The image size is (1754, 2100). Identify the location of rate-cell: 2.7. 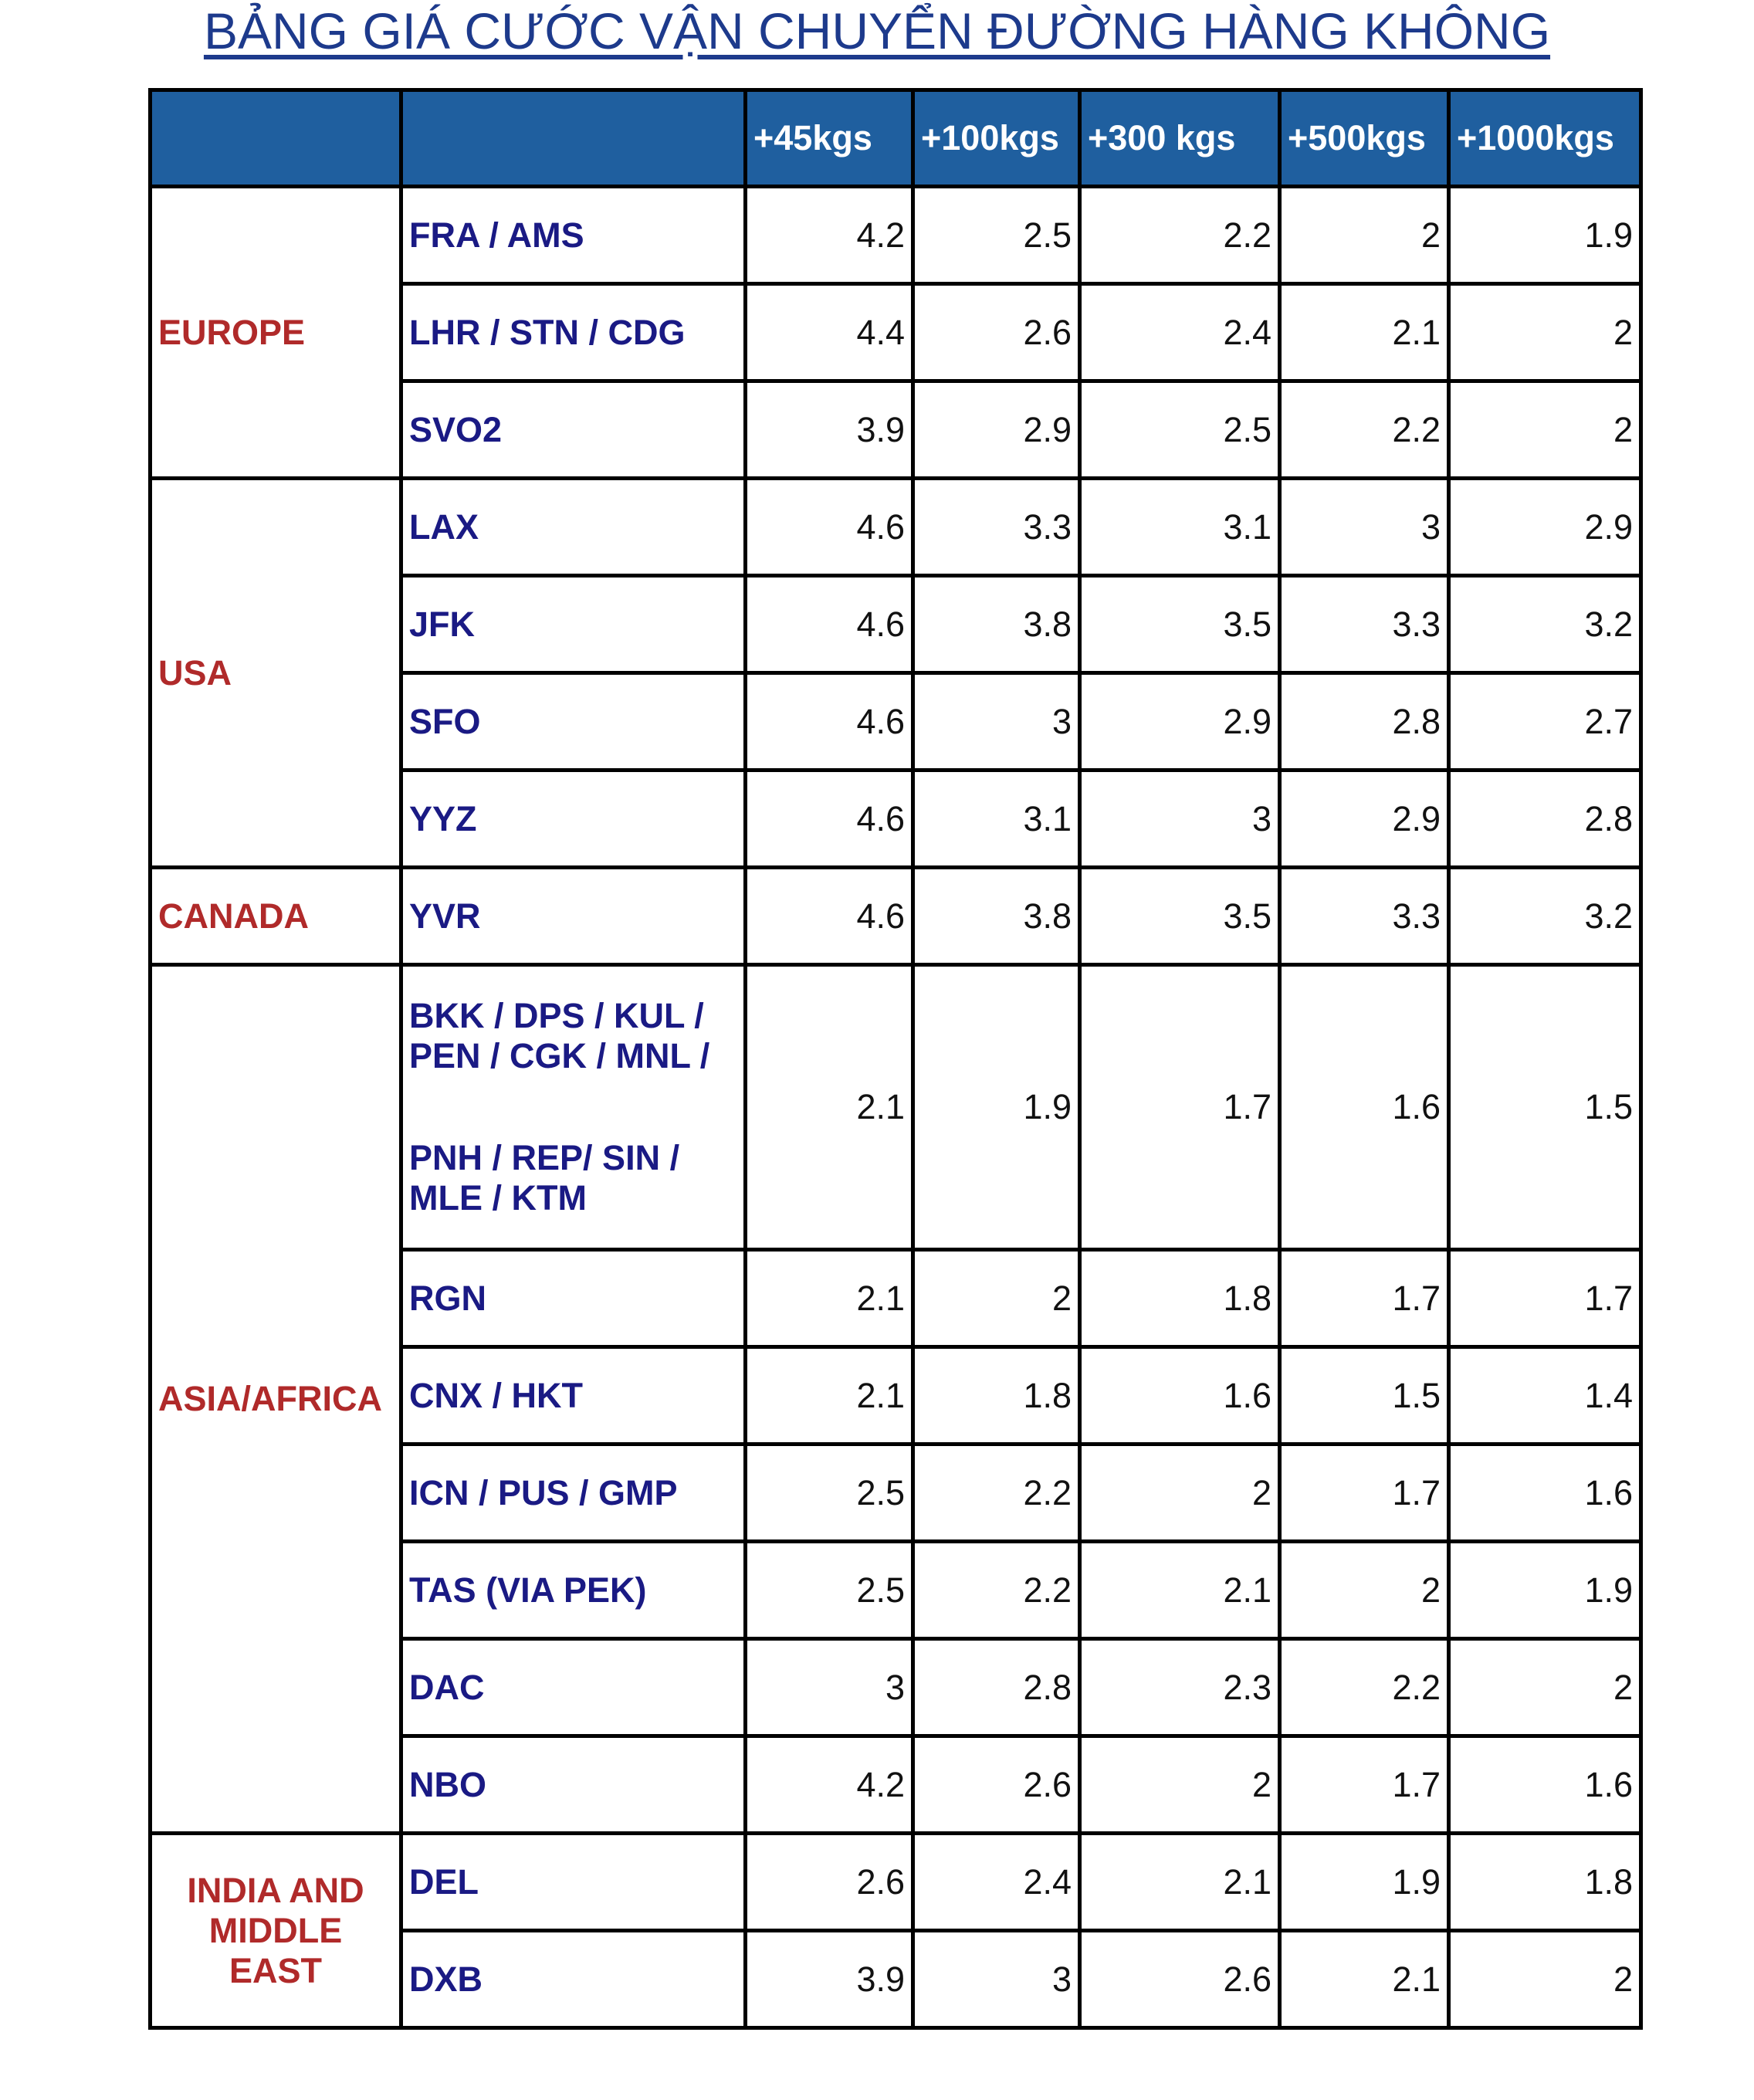
(1545, 721).